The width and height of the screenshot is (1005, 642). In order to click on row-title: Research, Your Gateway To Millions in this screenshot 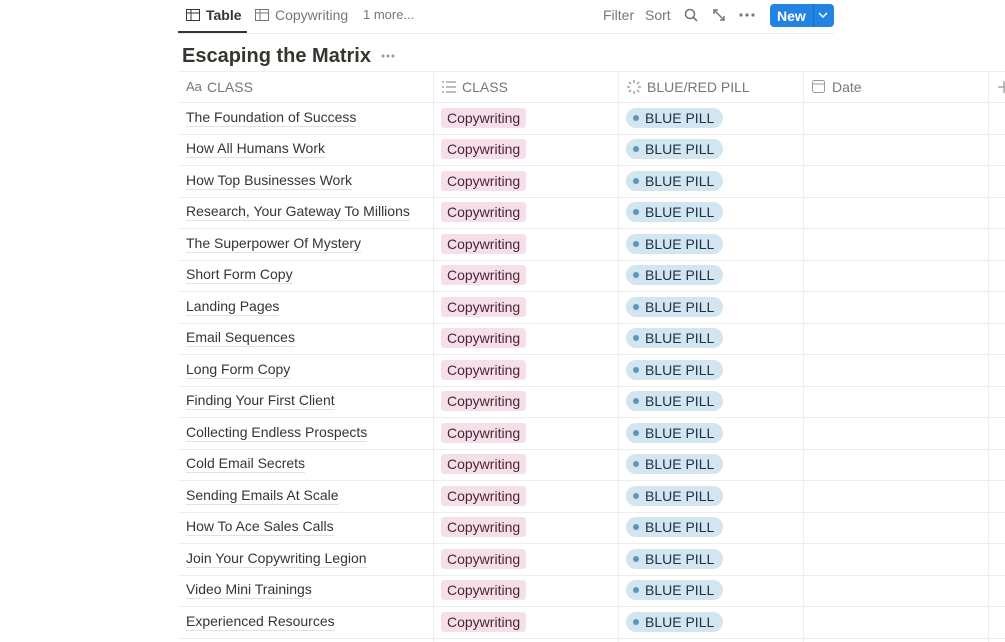, I will do `click(298, 212)`.